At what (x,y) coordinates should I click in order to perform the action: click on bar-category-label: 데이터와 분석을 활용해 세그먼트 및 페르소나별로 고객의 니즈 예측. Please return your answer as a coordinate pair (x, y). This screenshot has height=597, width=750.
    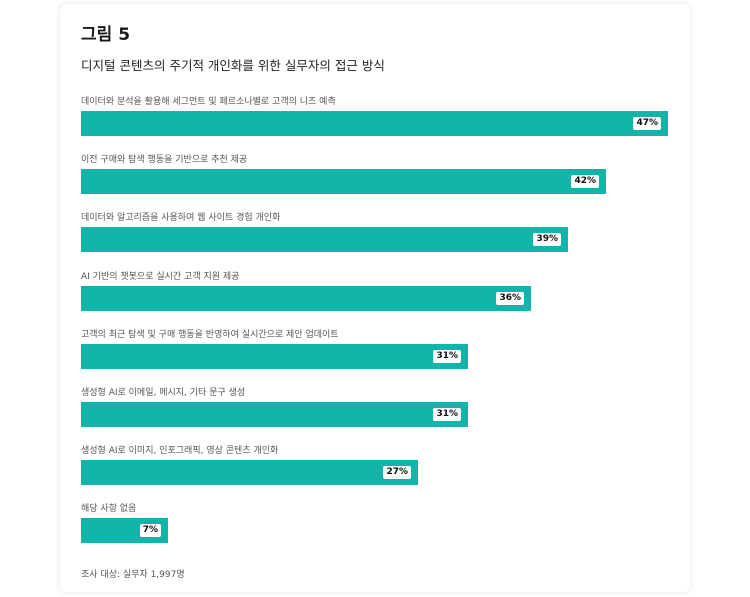
    Looking at the image, I should click on (208, 102).